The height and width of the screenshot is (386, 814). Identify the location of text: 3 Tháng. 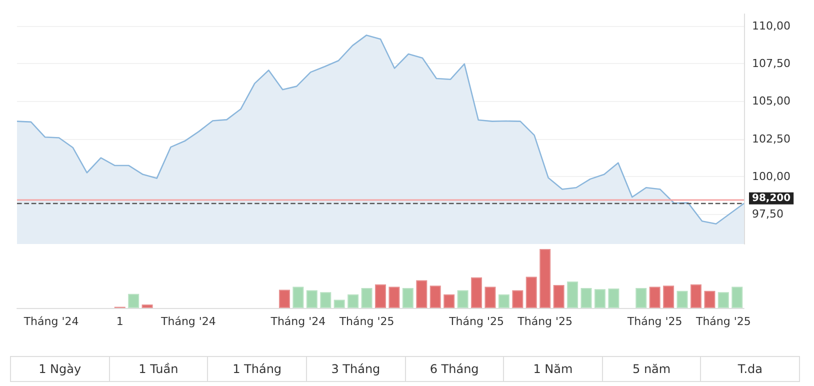
(355, 369).